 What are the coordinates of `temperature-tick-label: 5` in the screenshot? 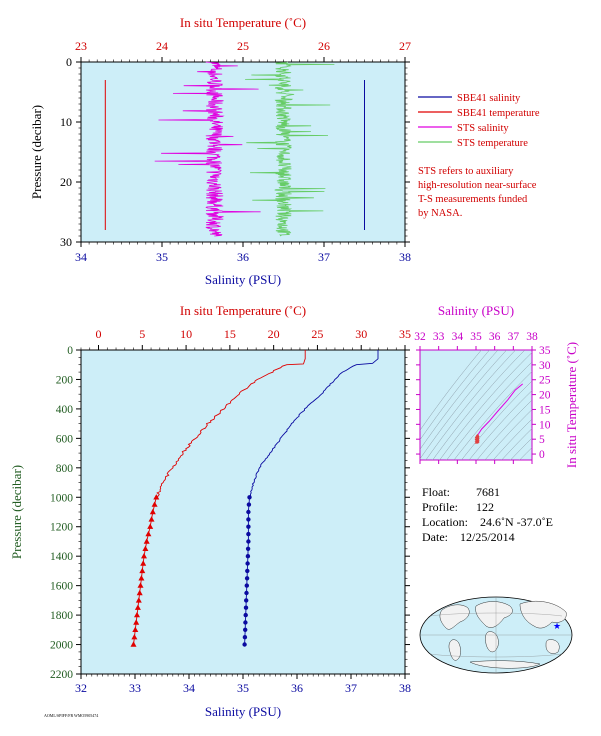 It's located at (142, 334).